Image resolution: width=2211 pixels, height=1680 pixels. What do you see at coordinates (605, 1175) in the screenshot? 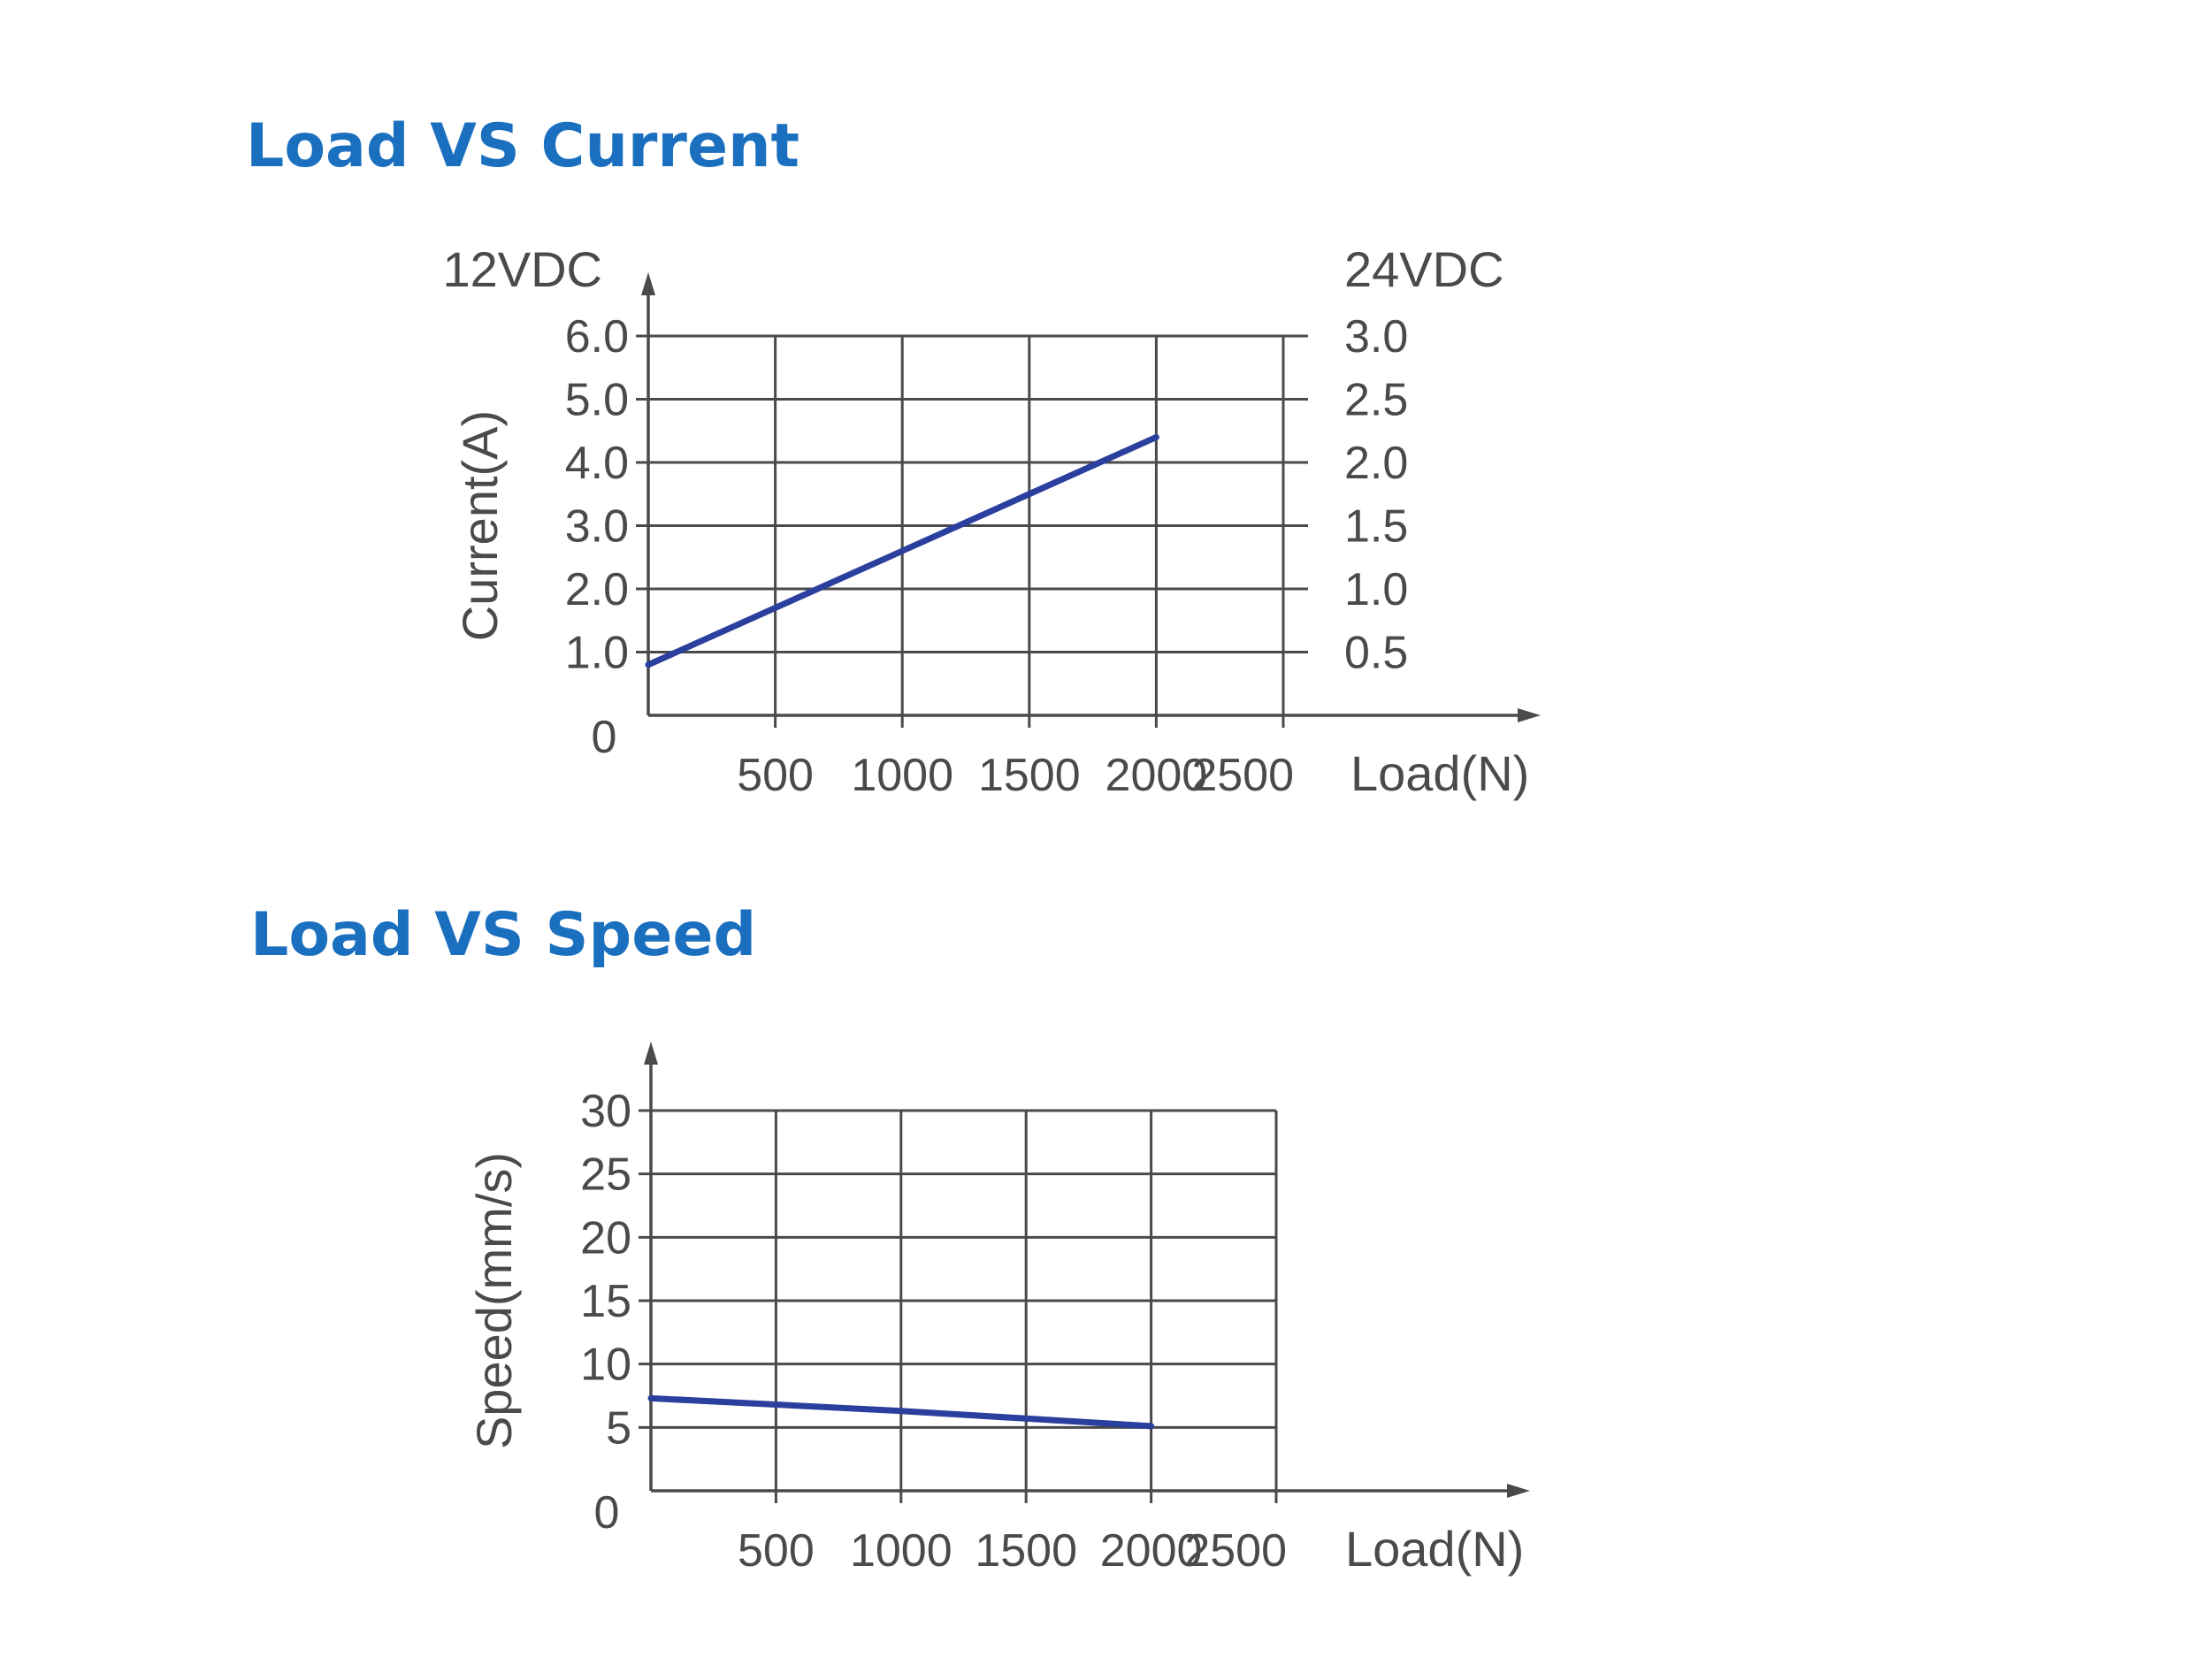
I see `y-tick-label: 25` at bounding box center [605, 1175].